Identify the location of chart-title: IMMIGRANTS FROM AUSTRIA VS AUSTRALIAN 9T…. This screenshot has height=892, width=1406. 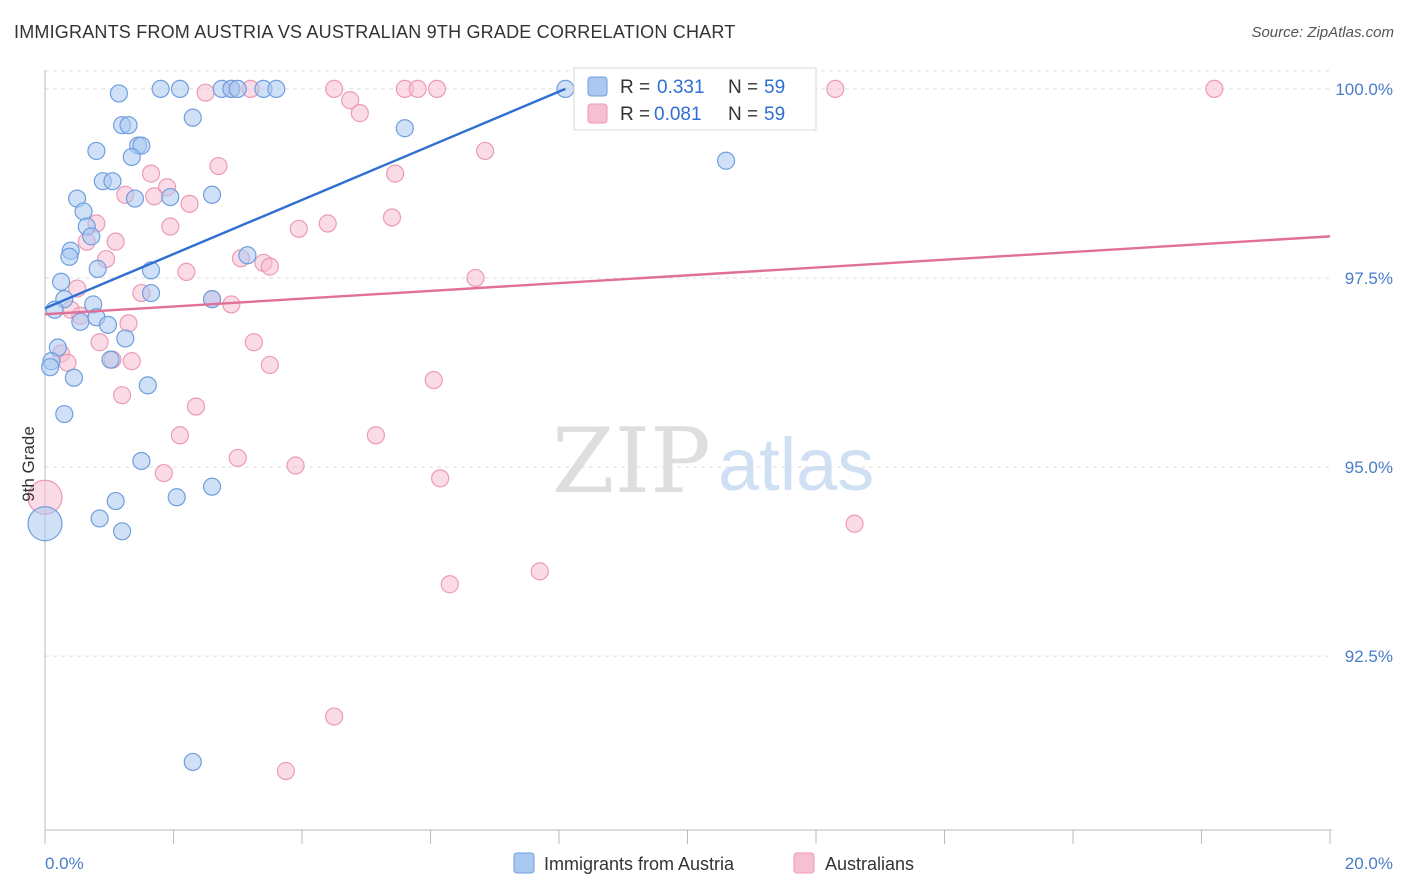
(375, 32).